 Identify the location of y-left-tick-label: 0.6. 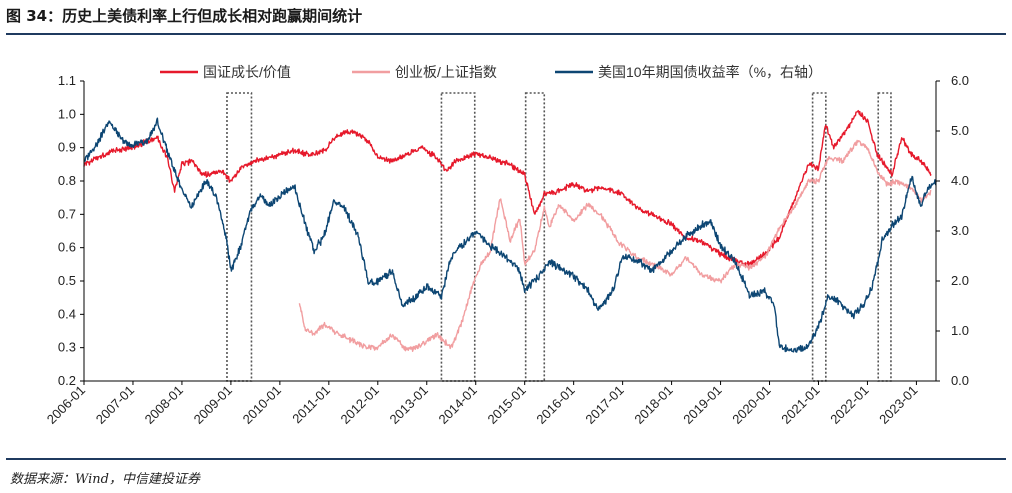
(67, 247).